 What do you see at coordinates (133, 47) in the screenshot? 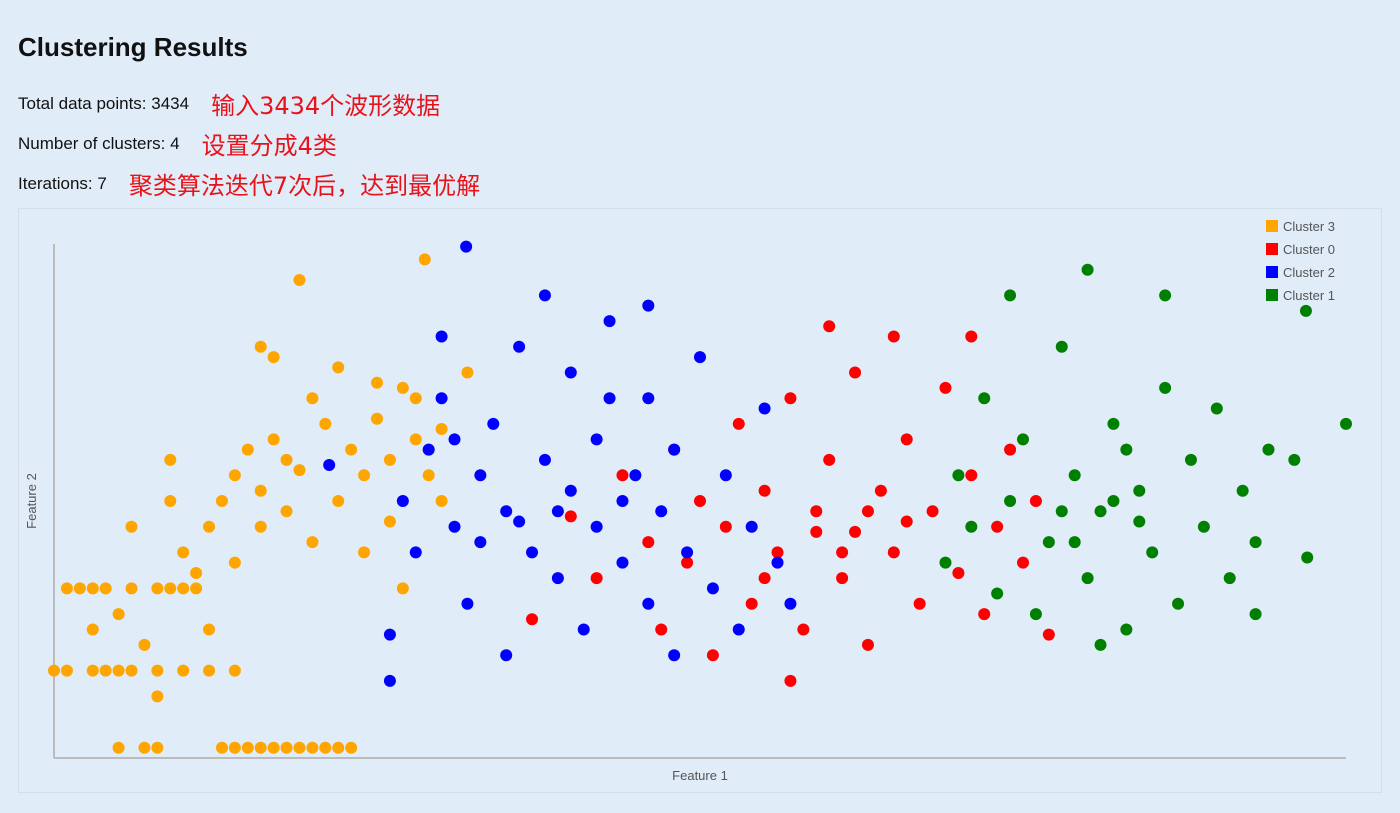
I see `title: Clustering Results` at bounding box center [133, 47].